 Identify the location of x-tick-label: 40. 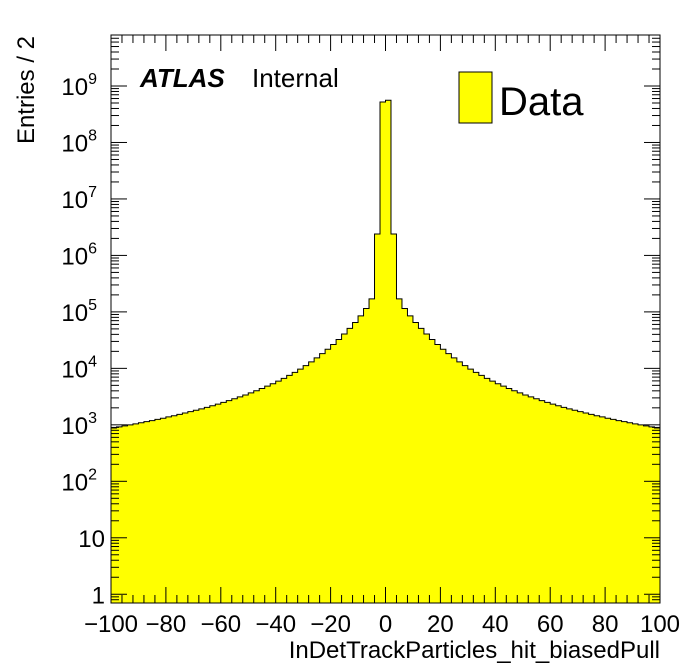
(495, 624).